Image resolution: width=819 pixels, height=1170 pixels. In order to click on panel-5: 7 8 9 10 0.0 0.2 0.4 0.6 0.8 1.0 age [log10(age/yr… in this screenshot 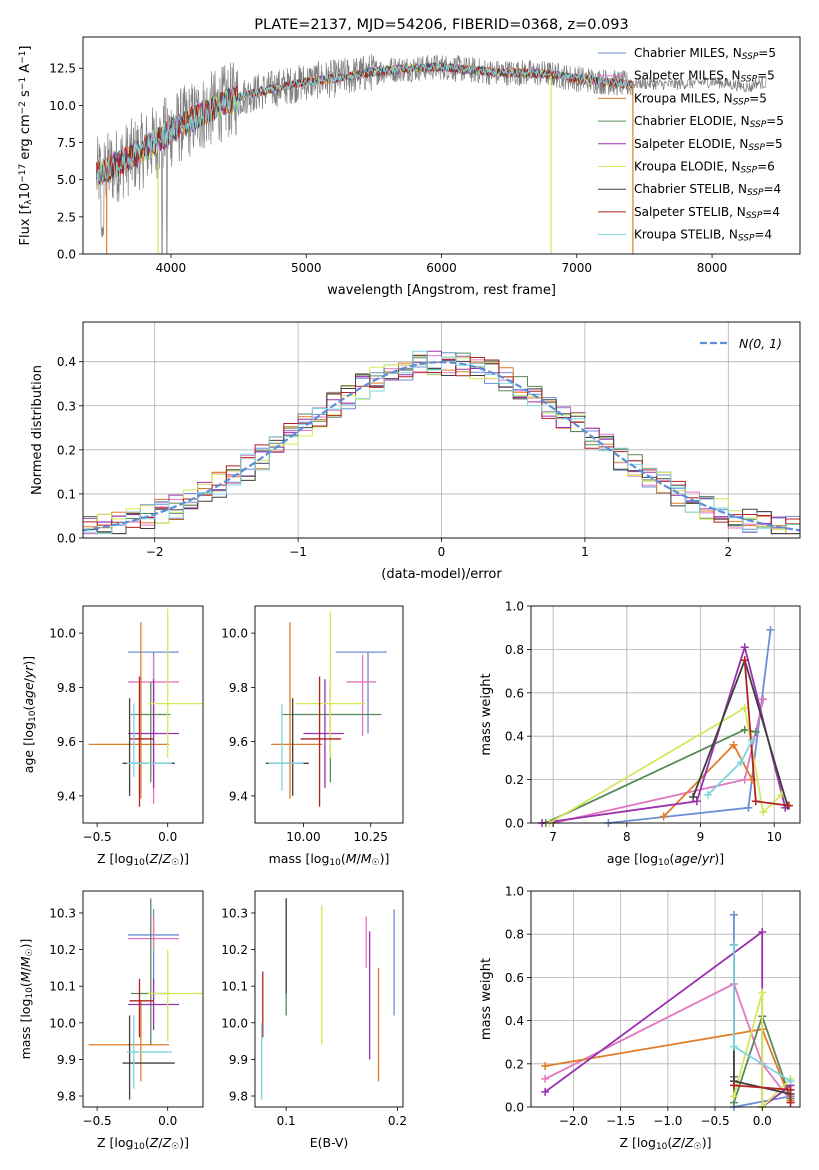, I will do `click(640, 734)`.